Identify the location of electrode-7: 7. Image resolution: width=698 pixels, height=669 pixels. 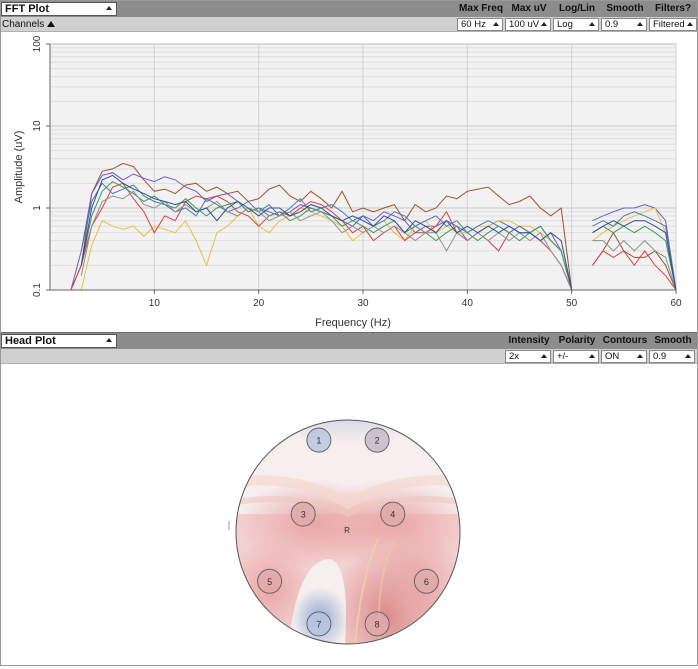
(319, 624).